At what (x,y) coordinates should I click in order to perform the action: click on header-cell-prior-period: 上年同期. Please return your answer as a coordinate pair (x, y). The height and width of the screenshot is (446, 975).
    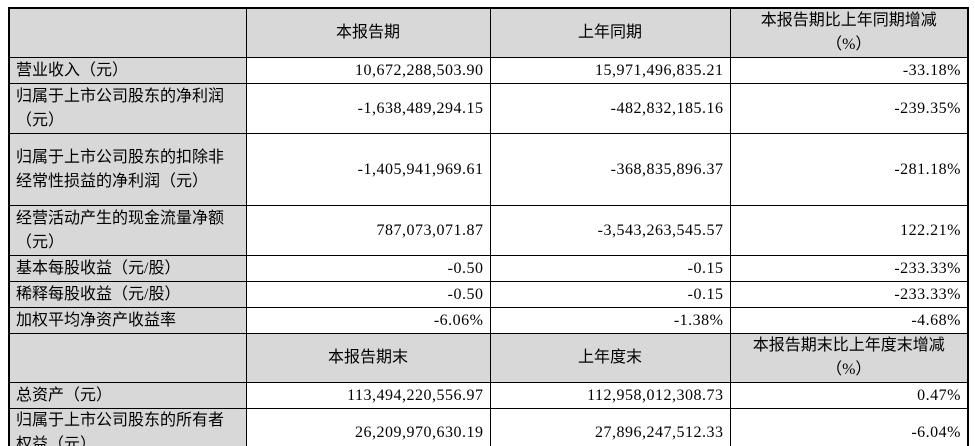
    Looking at the image, I should click on (610, 32).